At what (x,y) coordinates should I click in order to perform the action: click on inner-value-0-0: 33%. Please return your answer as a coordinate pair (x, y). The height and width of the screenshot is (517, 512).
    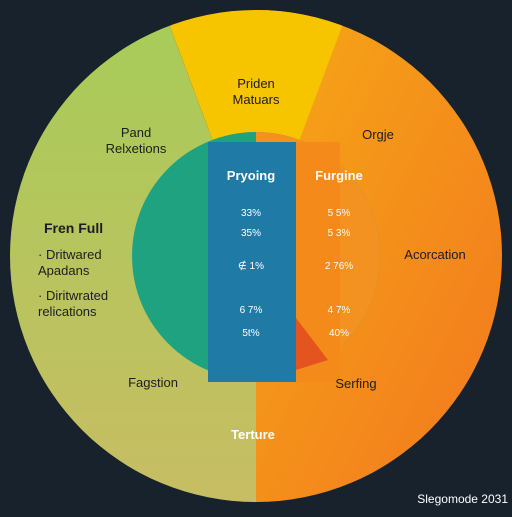
    Looking at the image, I should click on (251, 213).